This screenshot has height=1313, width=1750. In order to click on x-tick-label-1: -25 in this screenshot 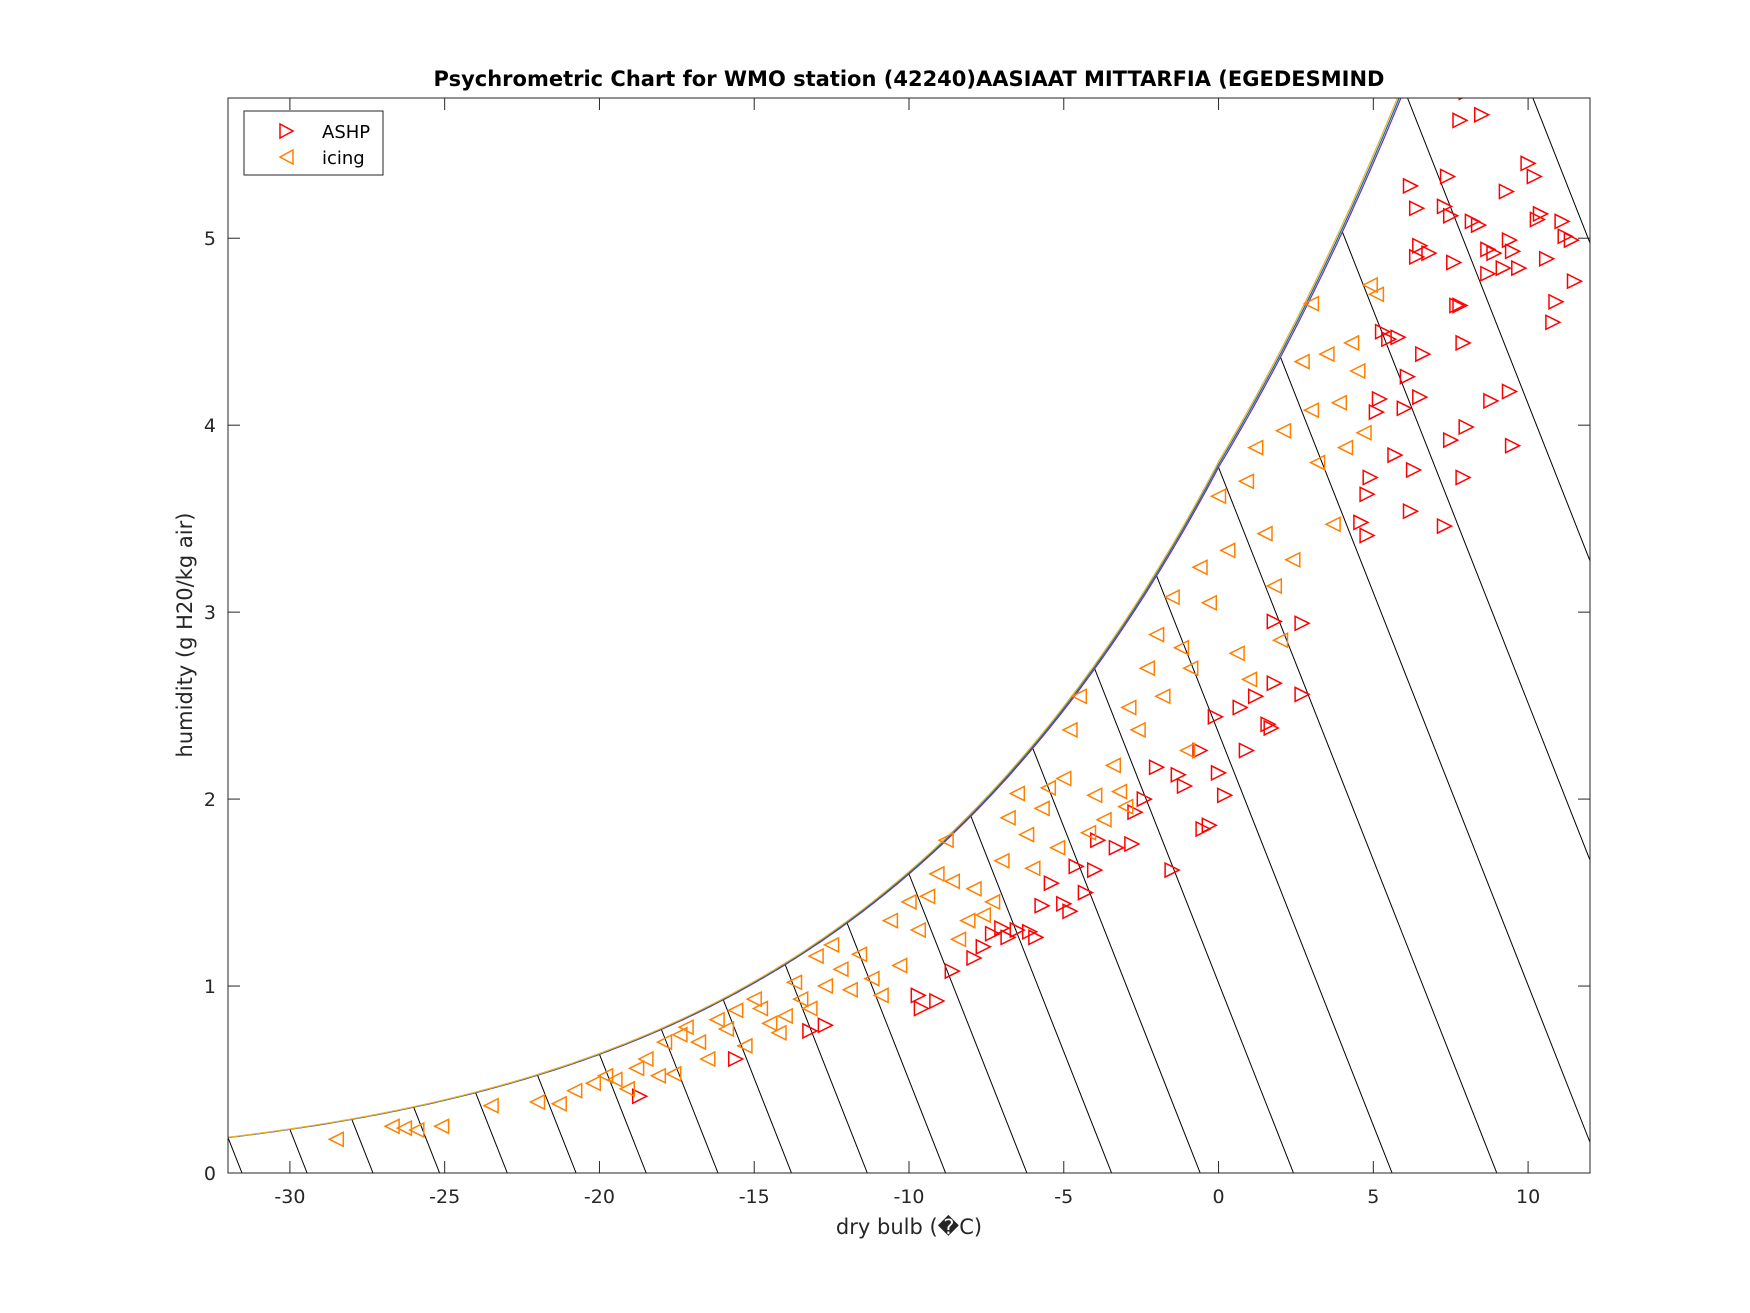, I will do `click(444, 1197)`.